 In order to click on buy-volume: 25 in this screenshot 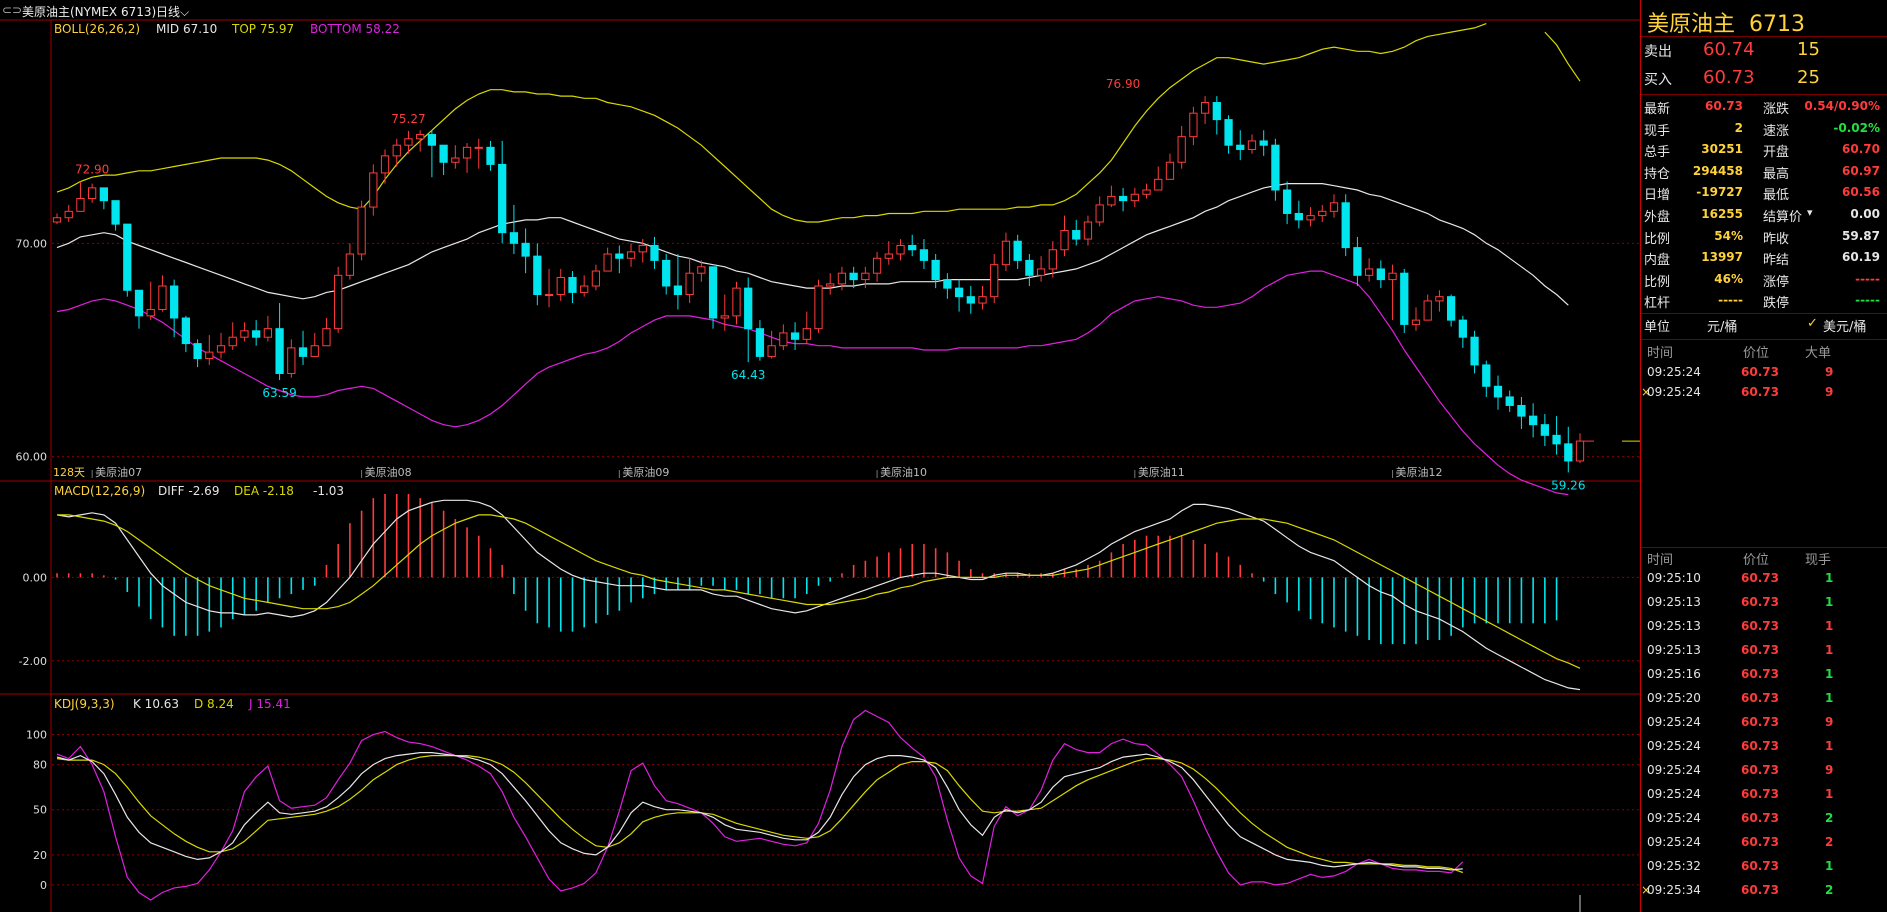, I will do `click(1808, 77)`.